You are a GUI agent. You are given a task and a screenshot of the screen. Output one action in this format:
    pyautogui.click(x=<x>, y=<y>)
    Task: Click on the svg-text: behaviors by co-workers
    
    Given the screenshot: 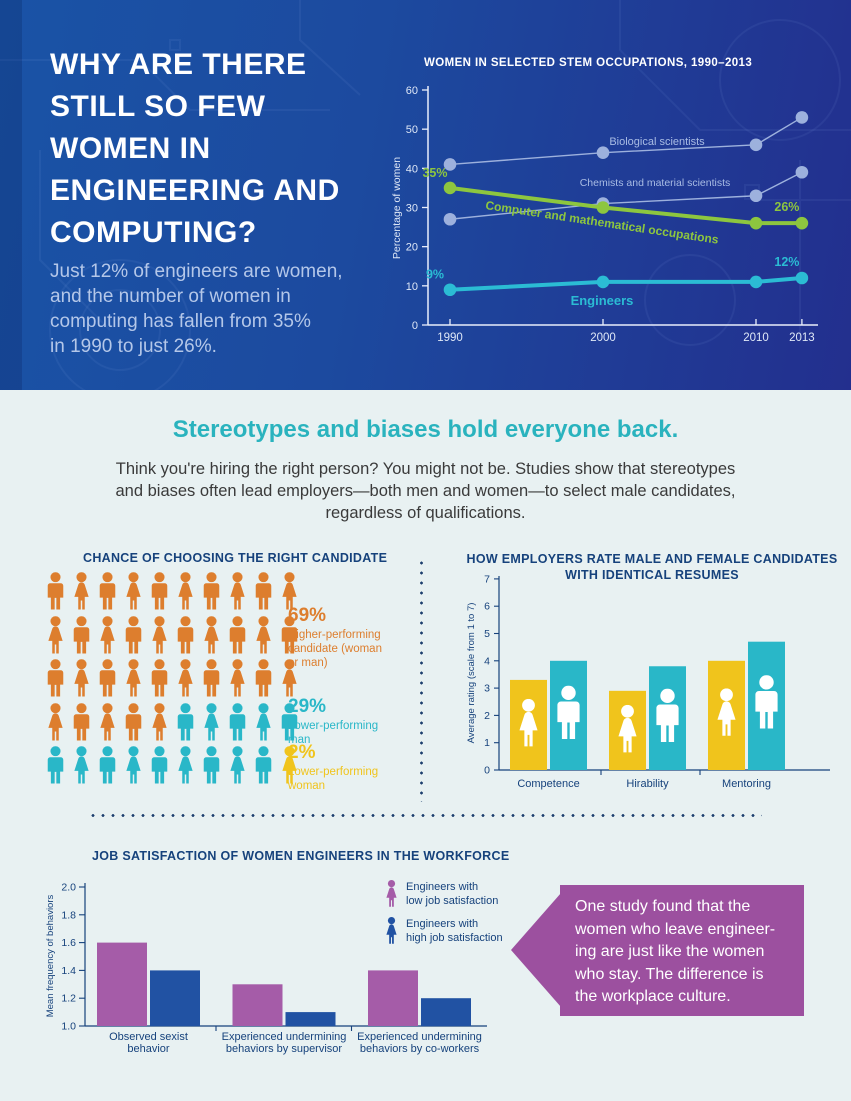 What is the action you would take?
    pyautogui.click(x=420, y=1049)
    